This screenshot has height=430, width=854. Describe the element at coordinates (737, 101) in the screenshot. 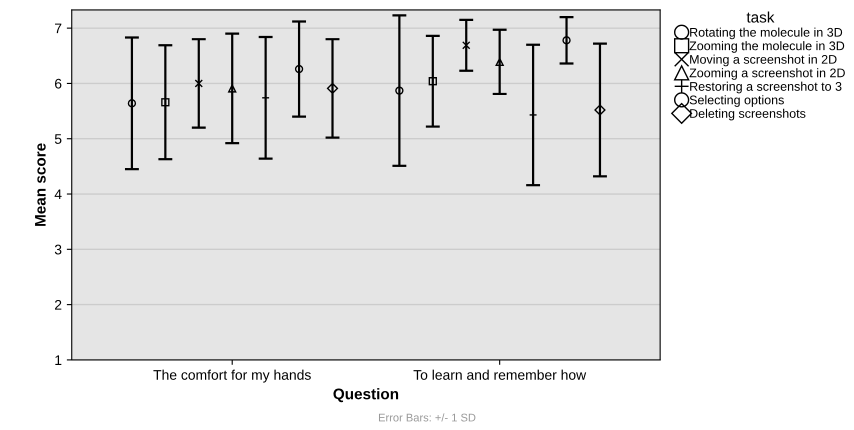

I see `legend-label: Selecting options` at that location.